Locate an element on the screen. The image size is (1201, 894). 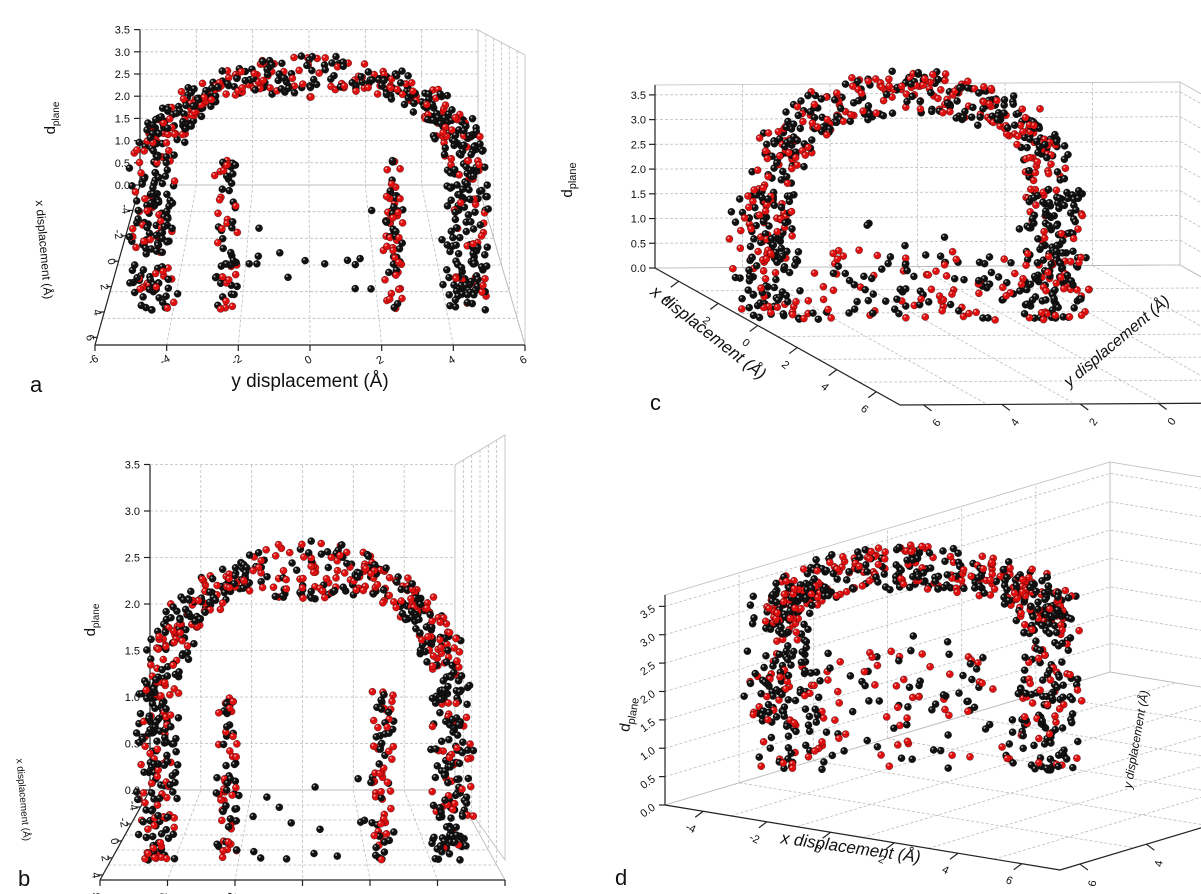
x-tick-label: -2 is located at coordinates (237, 360).